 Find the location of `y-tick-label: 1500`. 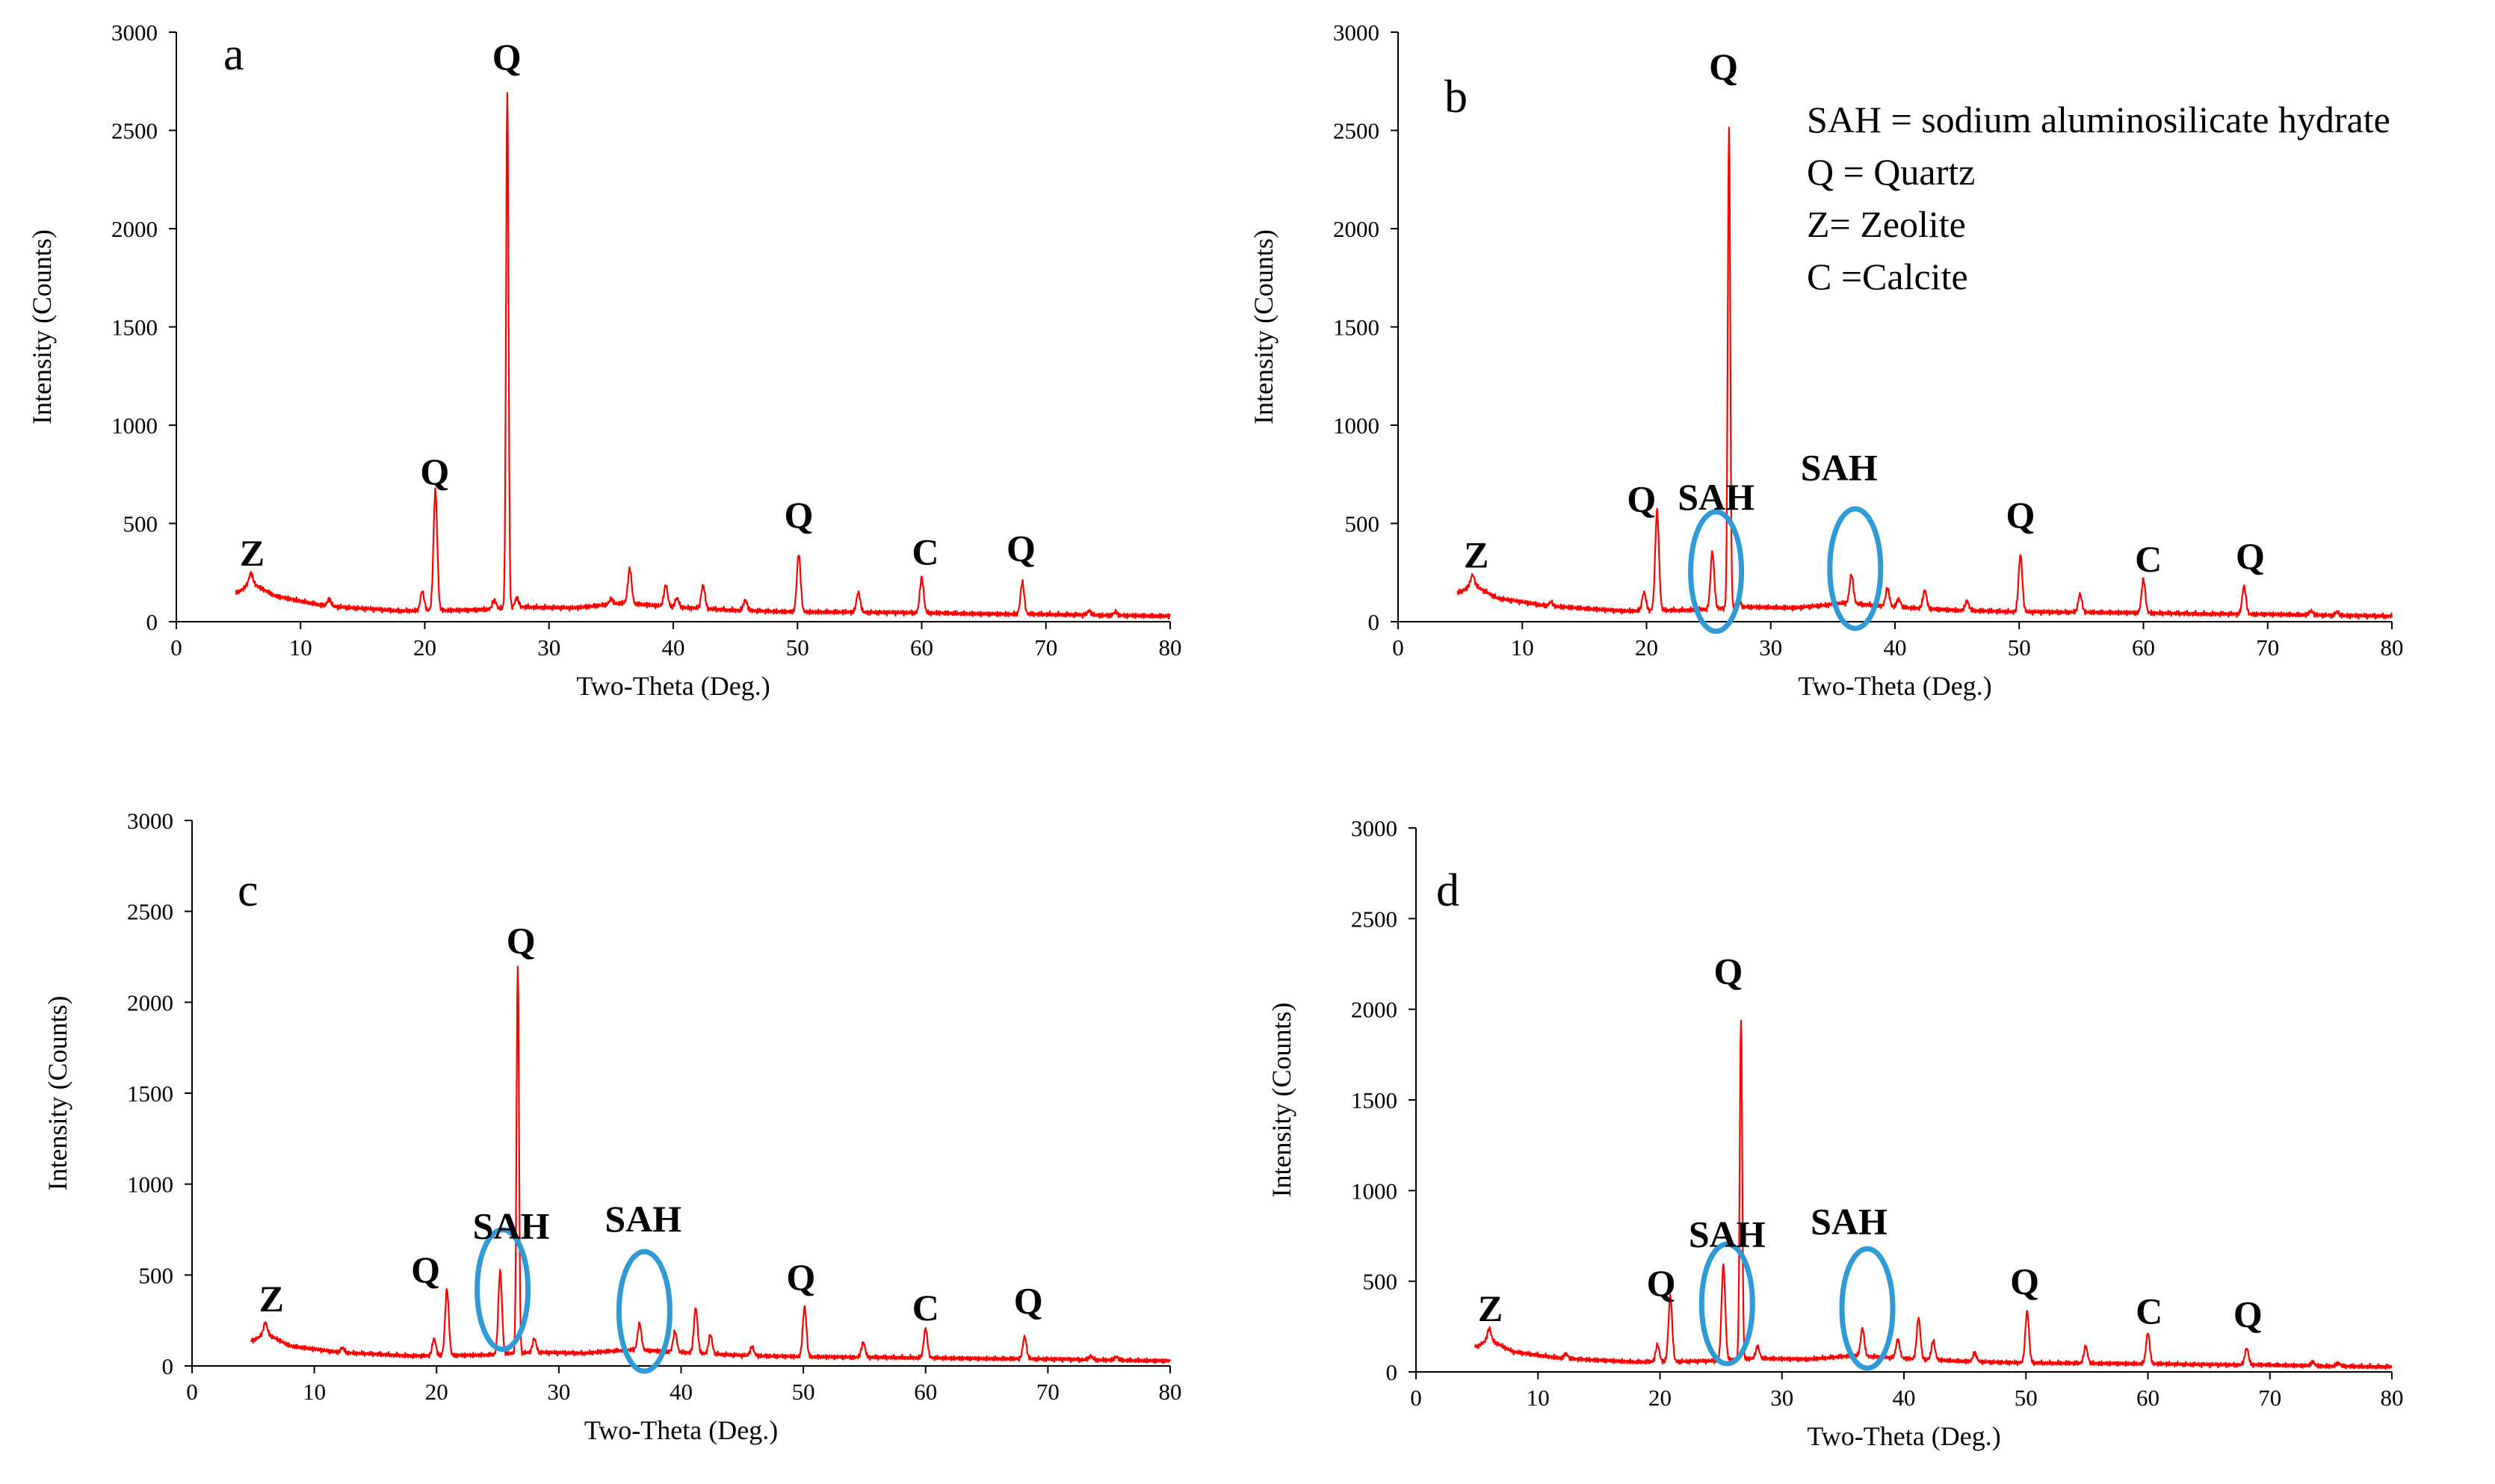

y-tick-label: 1500 is located at coordinates (150, 1093).